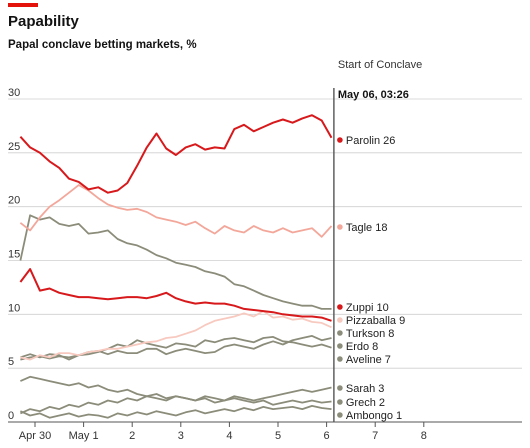  I want to click on end-label-grech: Grech 2, so click(365, 403).